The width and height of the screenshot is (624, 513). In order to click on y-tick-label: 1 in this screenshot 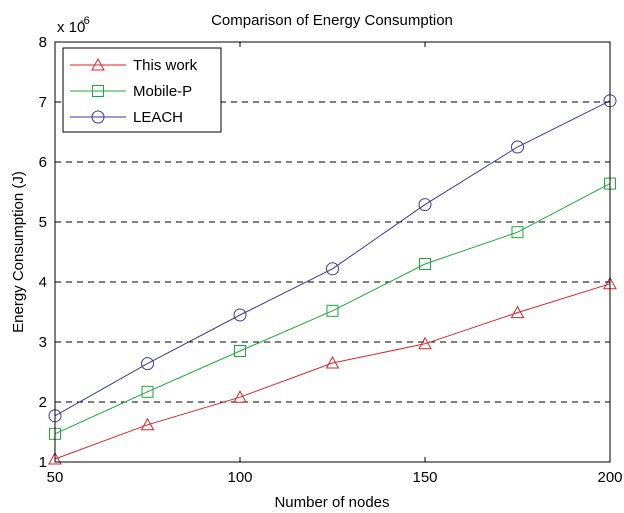, I will do `click(43, 462)`.